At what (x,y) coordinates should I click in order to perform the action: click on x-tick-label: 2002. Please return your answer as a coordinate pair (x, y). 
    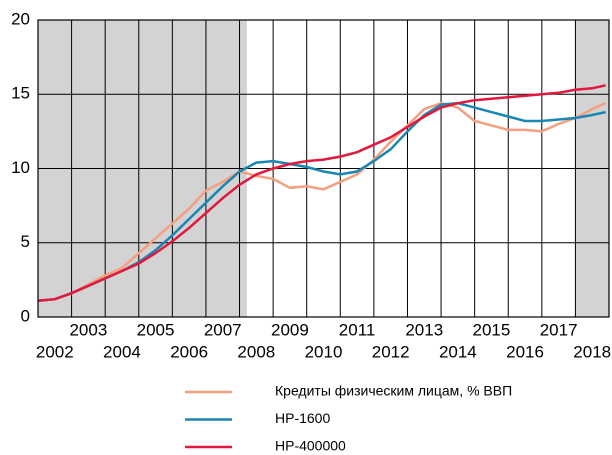
    Looking at the image, I should click on (55, 351).